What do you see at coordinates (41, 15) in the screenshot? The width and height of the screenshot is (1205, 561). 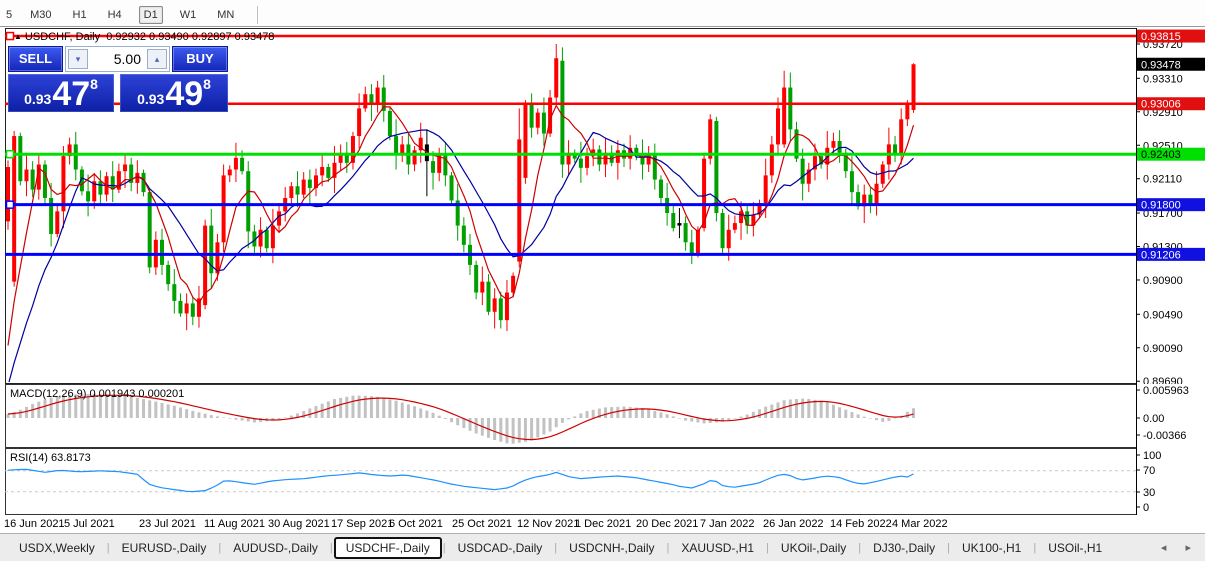 I see `toolbar-timeframe-M30: M30` at bounding box center [41, 15].